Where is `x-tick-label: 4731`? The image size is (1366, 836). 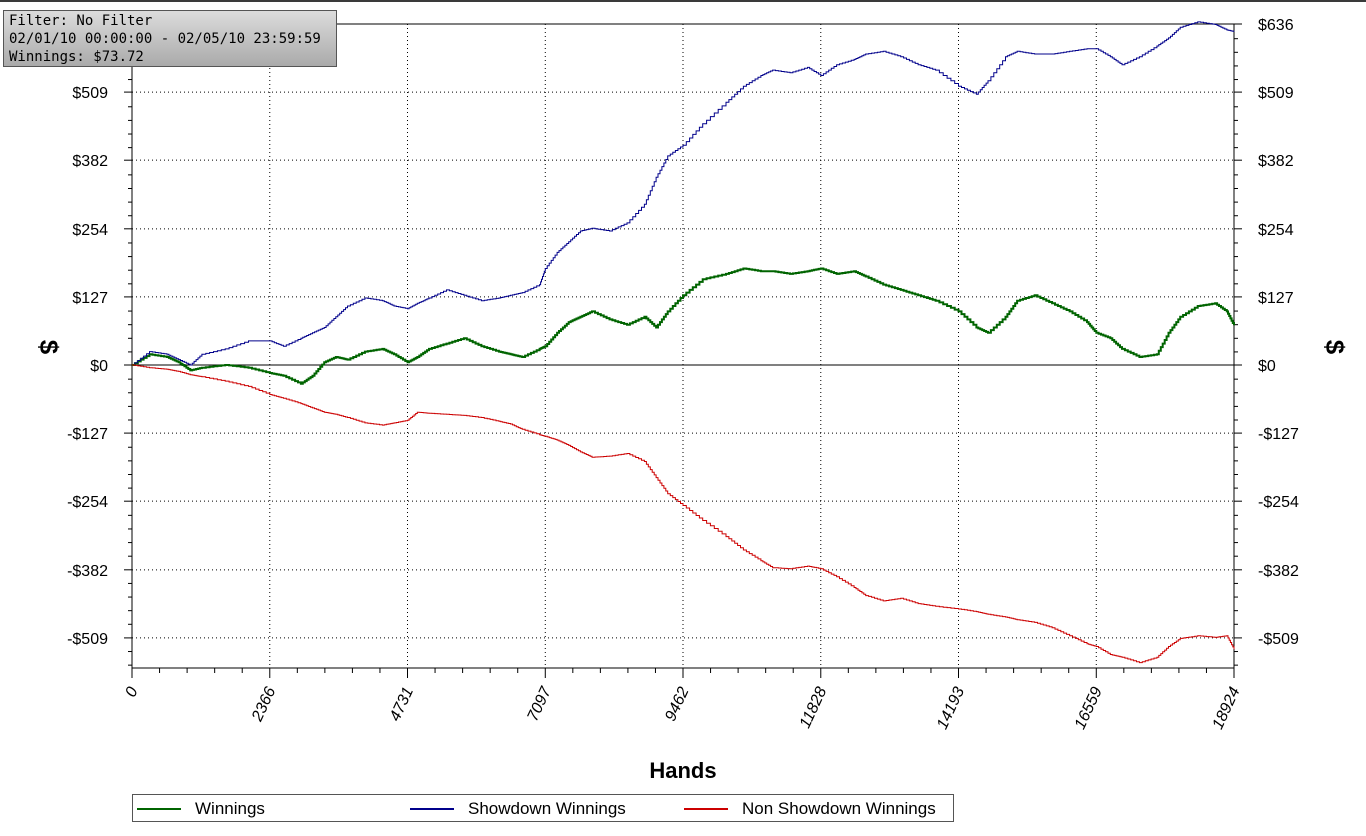 x-tick-label: 4731 is located at coordinates (402, 704).